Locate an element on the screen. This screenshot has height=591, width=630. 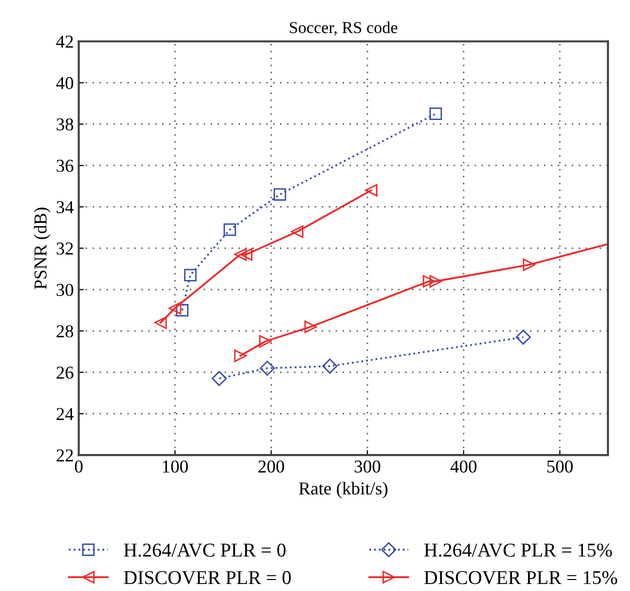
legend-label: DISCOVER PLR = 0 is located at coordinates (207, 577).